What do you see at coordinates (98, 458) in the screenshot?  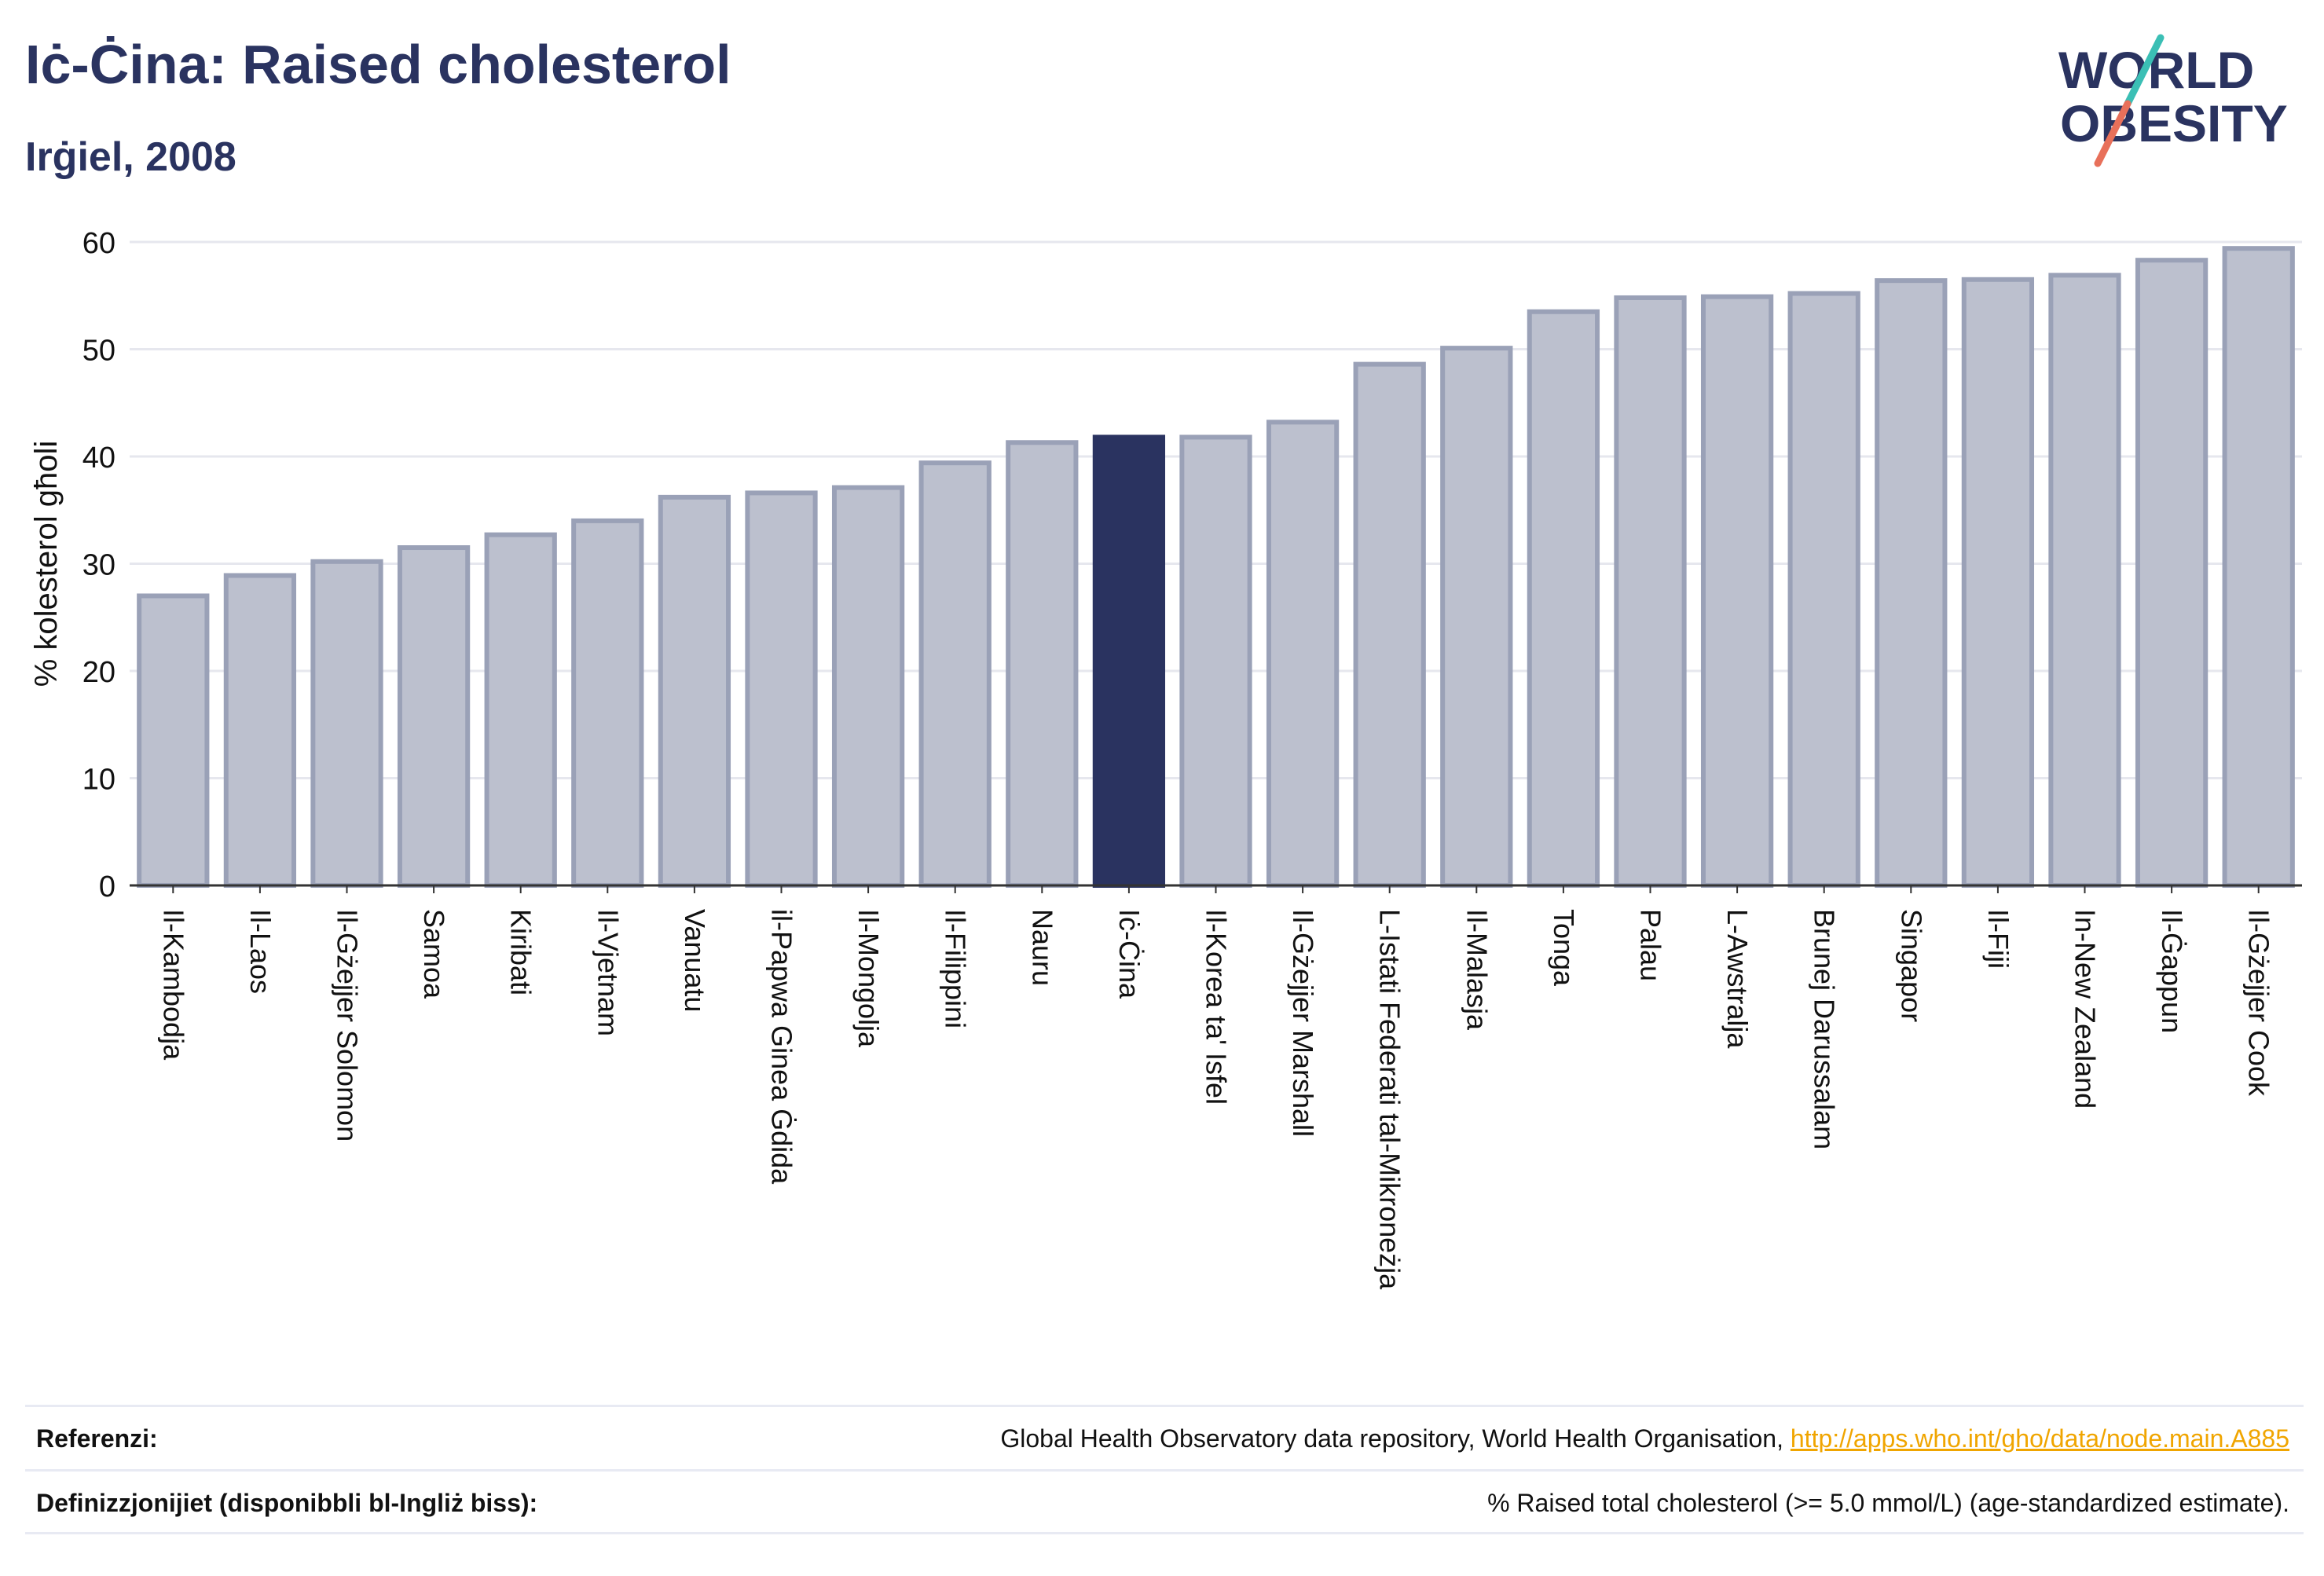 I see `y-tick-label: 40` at bounding box center [98, 458].